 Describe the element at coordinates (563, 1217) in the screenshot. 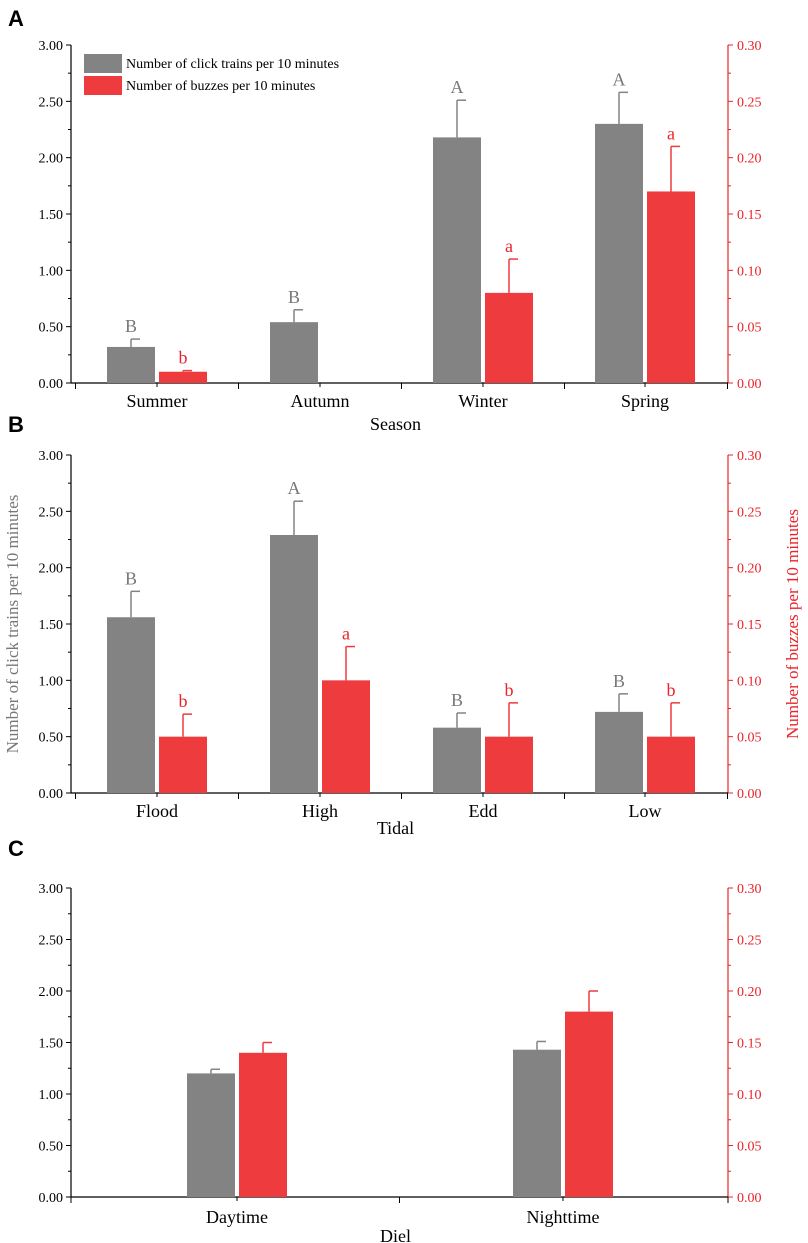

I see `category-label: Nighttime` at that location.